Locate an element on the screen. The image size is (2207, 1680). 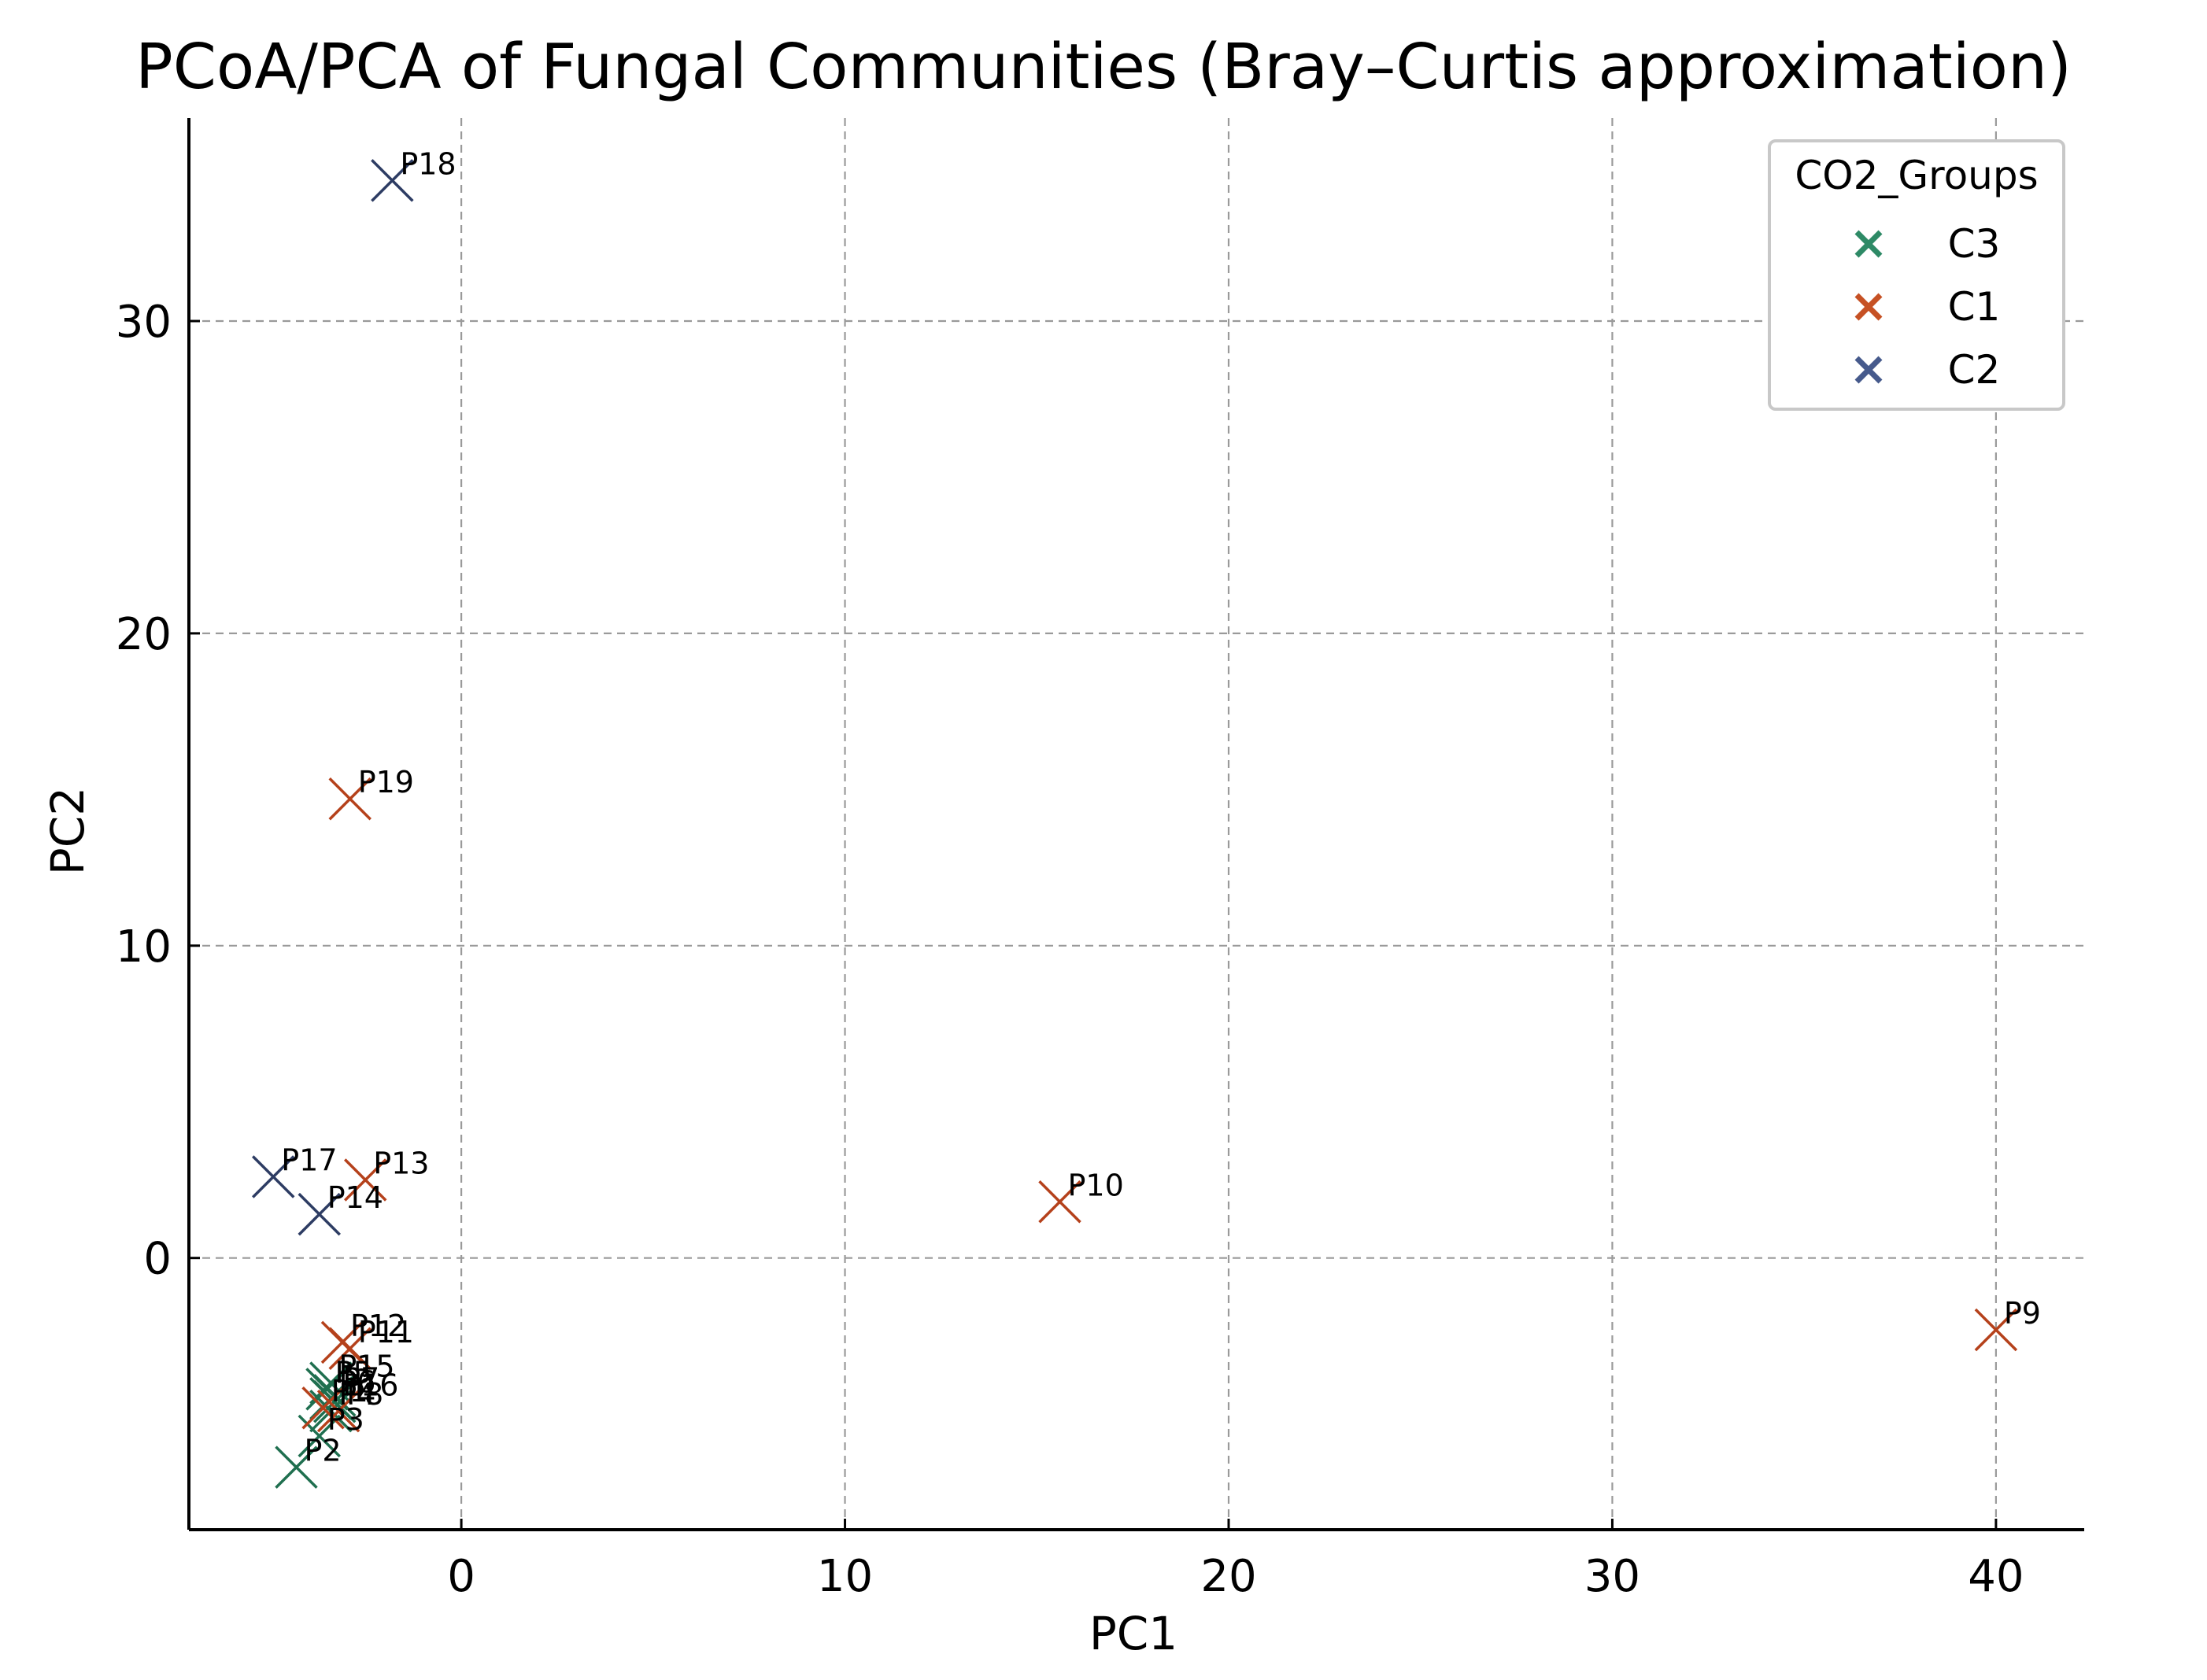
data-point-P8 is located at coordinates (338, 1411).